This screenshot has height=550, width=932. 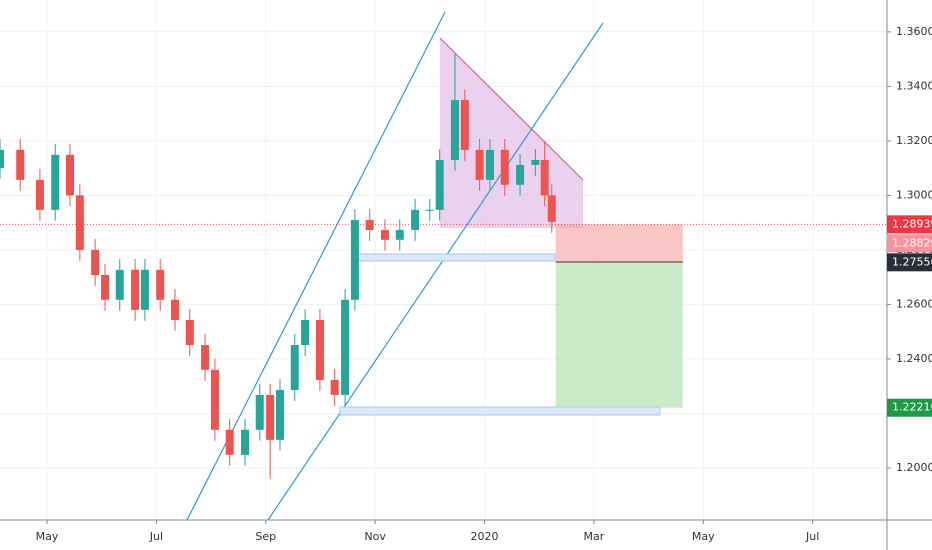 What do you see at coordinates (619, 335) in the screenshot?
I see `target-zone` at bounding box center [619, 335].